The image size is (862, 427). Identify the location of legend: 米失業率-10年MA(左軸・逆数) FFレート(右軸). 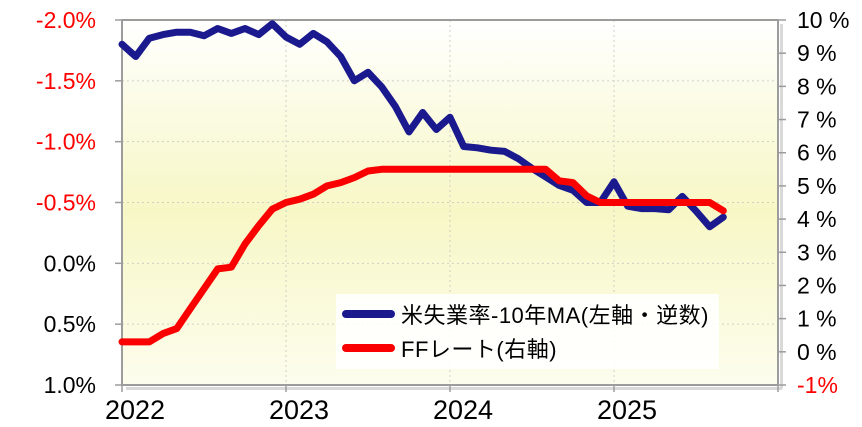
(527, 331).